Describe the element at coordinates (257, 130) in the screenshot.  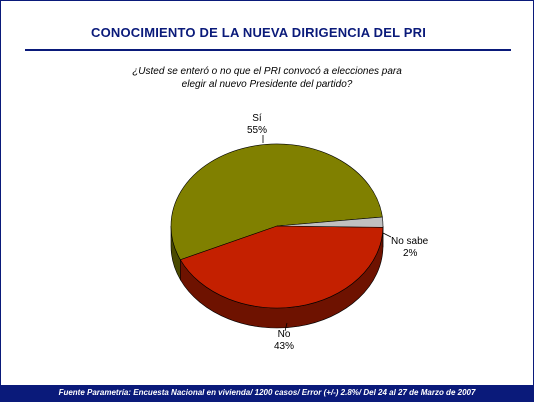
I see `slice-value-0: 55%` at that location.